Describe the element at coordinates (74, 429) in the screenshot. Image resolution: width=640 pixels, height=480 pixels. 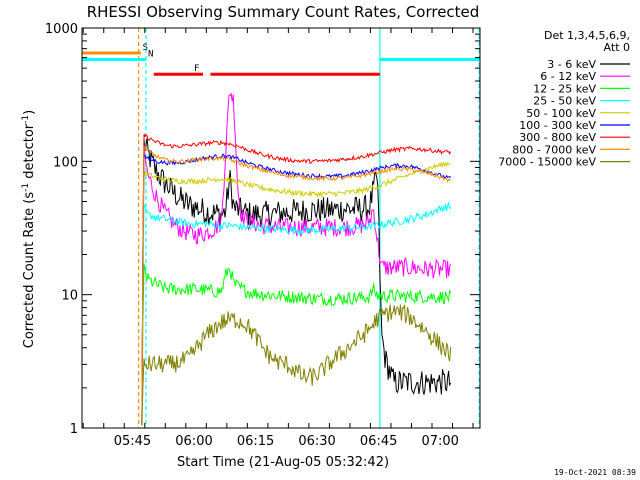
I see `y-tick-label-0: 1` at that location.